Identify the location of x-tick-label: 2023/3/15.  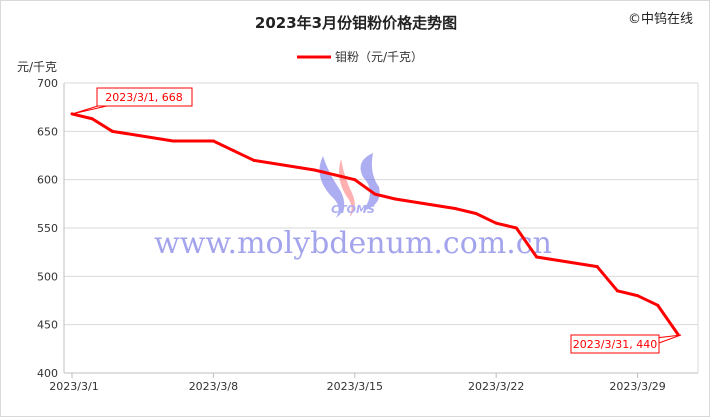
(355, 386).